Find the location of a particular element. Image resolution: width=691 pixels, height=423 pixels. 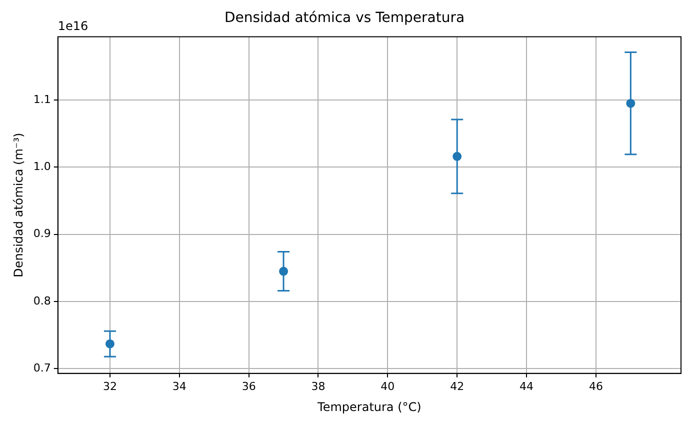

x-tick-label: 40 is located at coordinates (387, 386).